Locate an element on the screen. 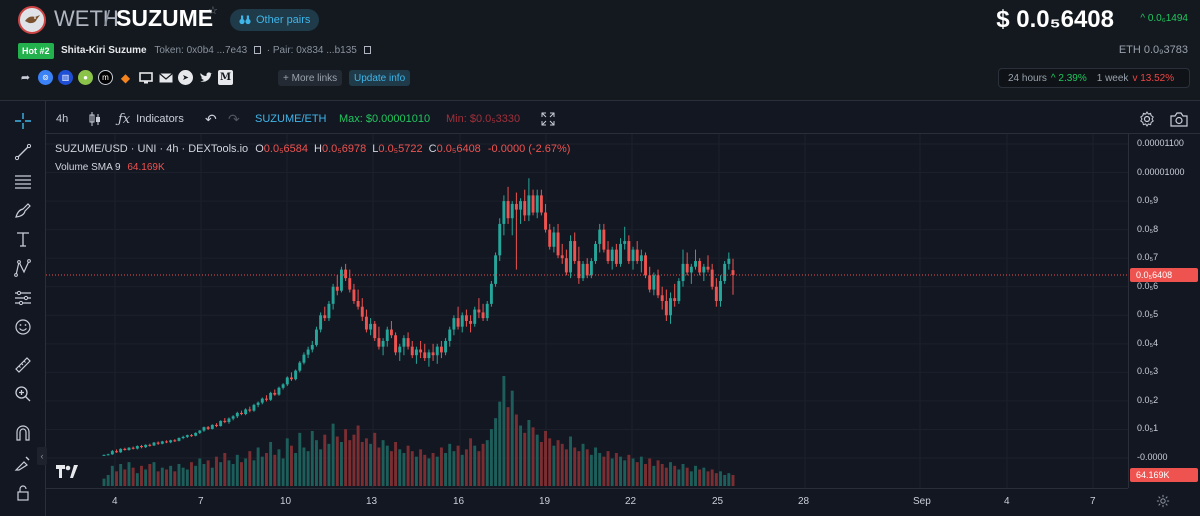  fullscreen-icon is located at coordinates (548, 119).